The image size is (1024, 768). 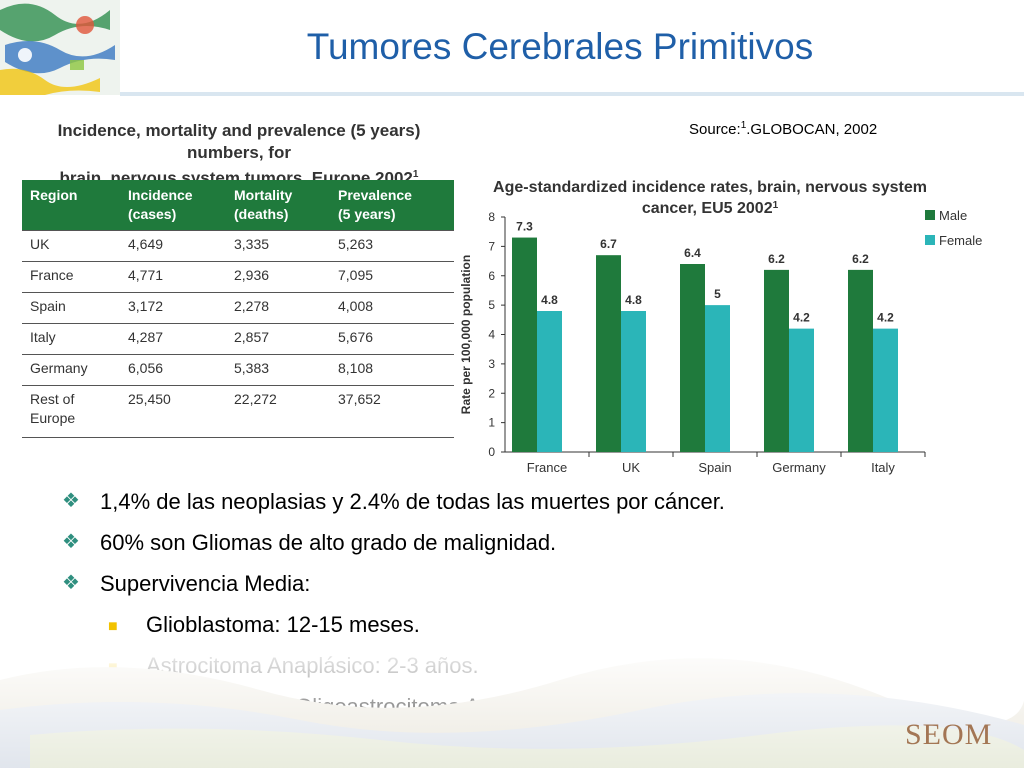 I want to click on cell-mortality: 5,383, so click(x=278, y=370).